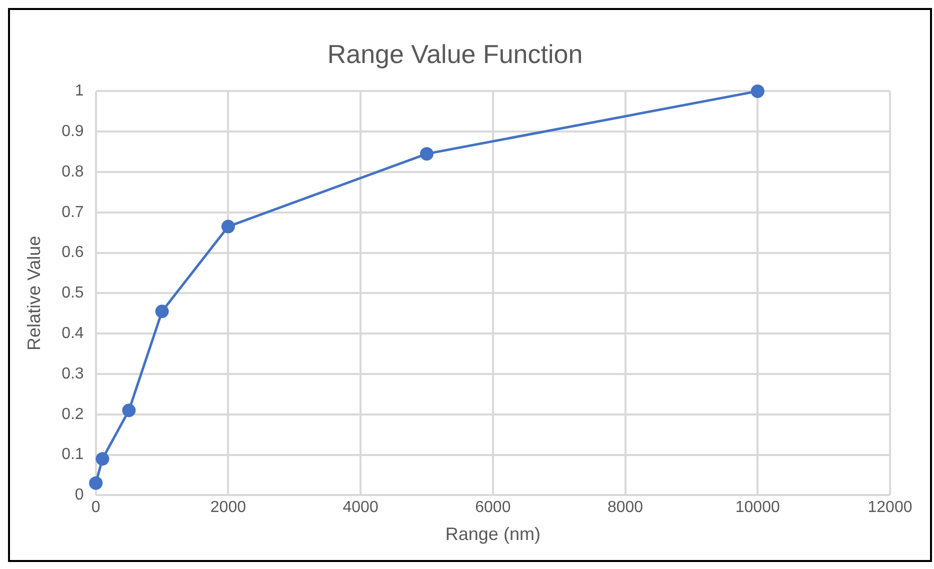 The image size is (934, 569). What do you see at coordinates (79, 91) in the screenshot?
I see `y-tick-label: 1` at bounding box center [79, 91].